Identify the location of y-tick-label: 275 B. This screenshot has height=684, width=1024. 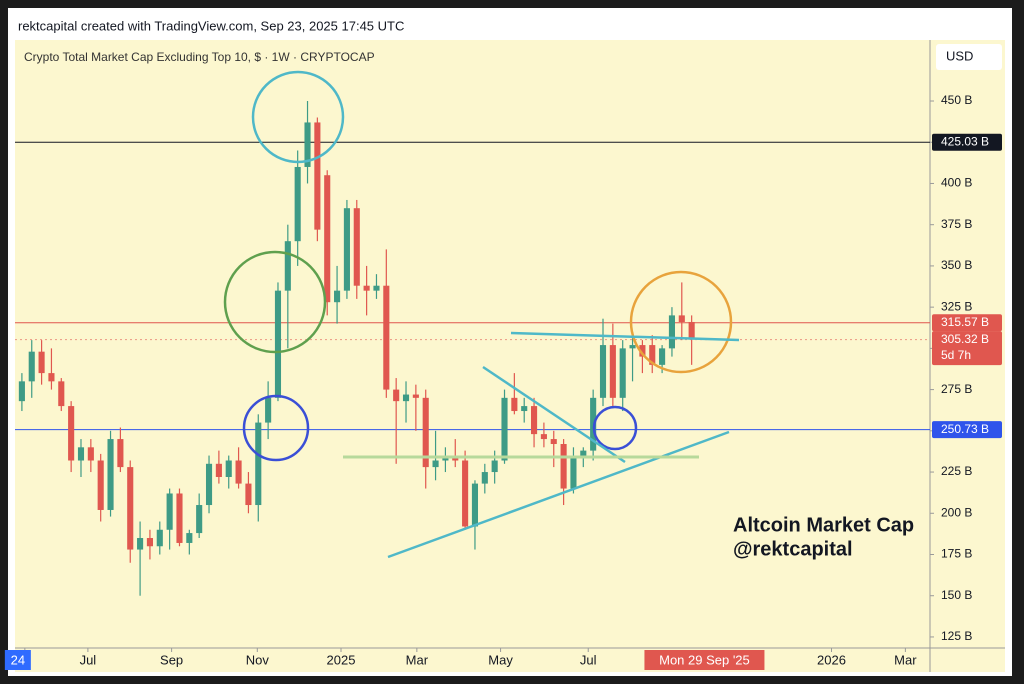
(956, 389).